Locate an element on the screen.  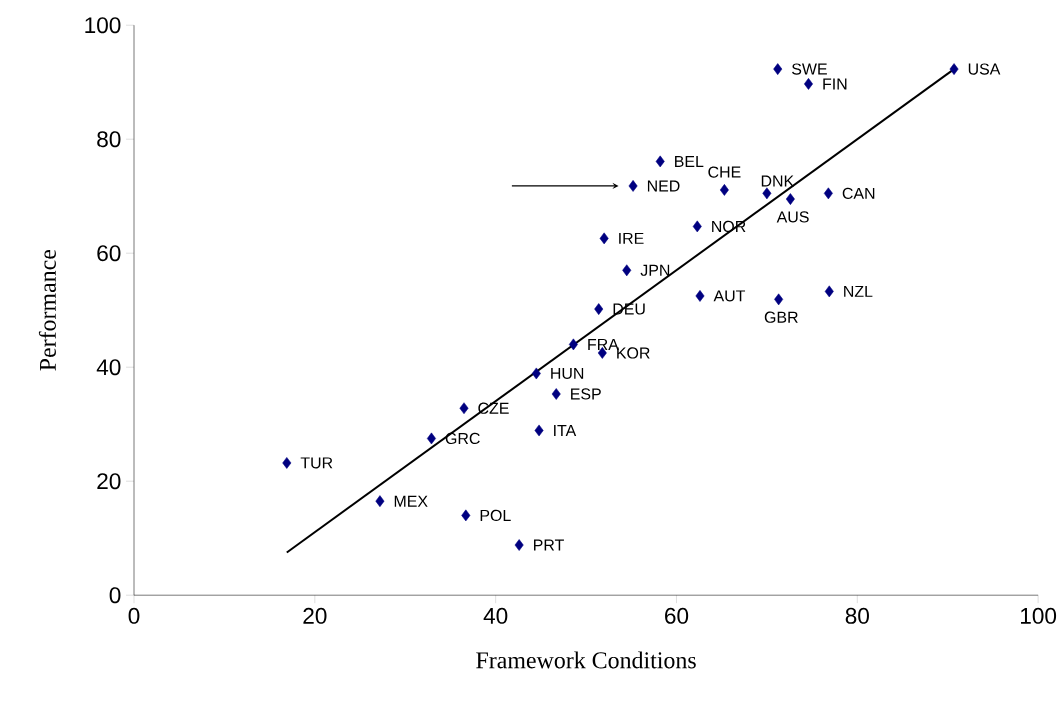
annotation: SWE is located at coordinates (809, 69).